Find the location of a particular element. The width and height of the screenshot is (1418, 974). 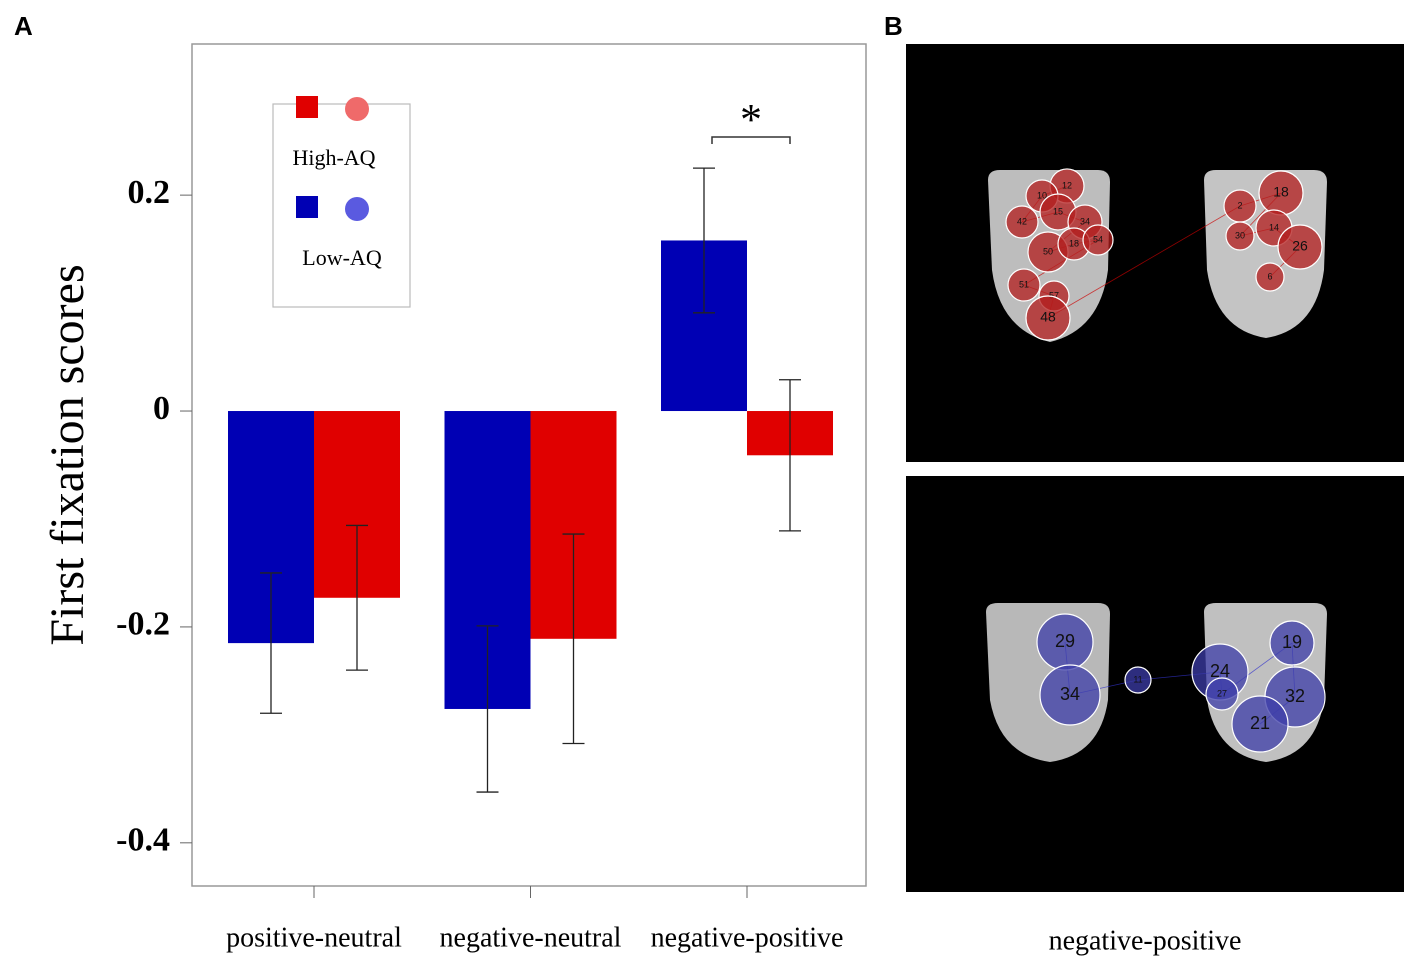

image-bottom is located at coordinates (1155, 684).